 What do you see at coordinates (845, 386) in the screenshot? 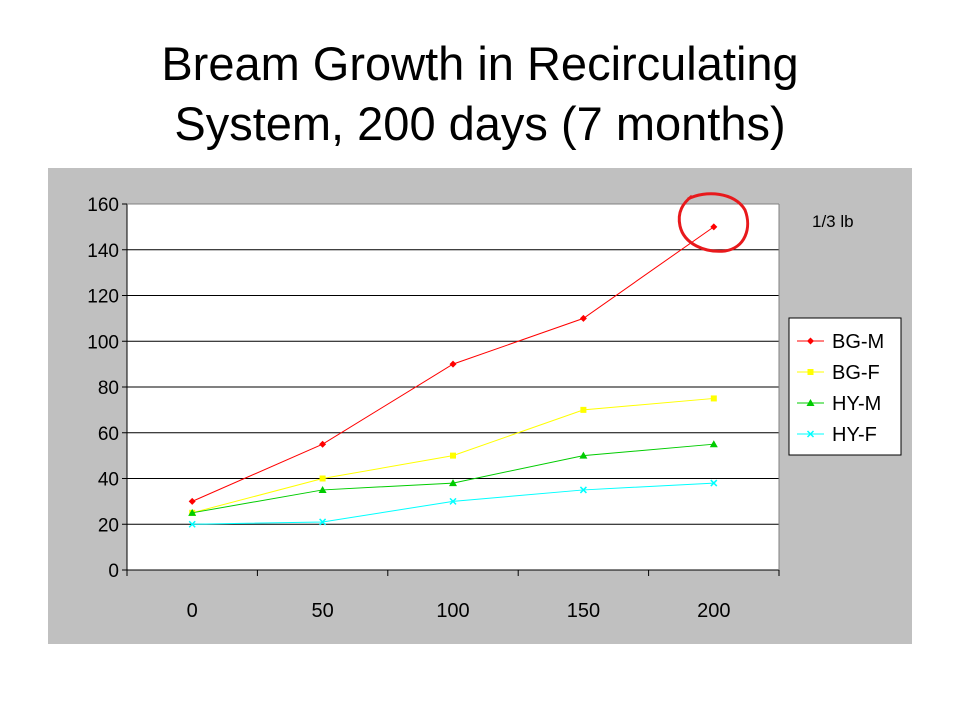
I see `legend: BG-M BG-F HY-M HY-F` at bounding box center [845, 386].